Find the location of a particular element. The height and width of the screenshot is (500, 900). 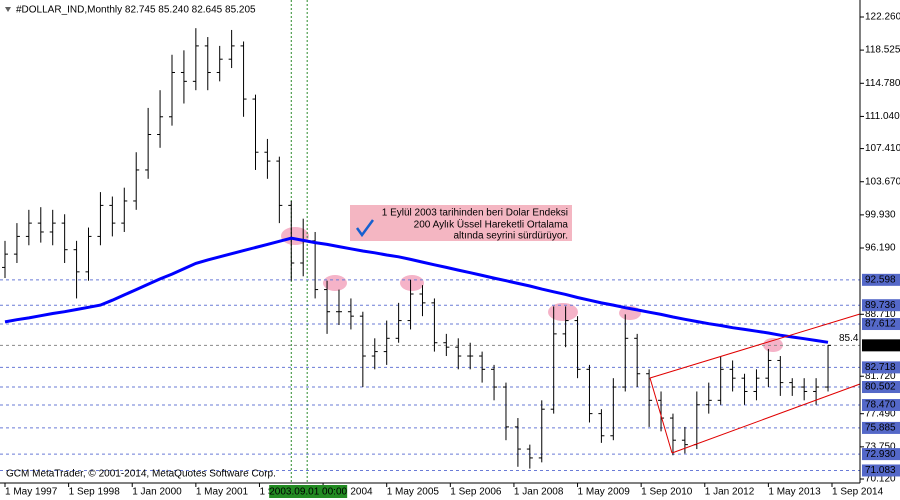

level-label: 75.885 is located at coordinates (880, 428).